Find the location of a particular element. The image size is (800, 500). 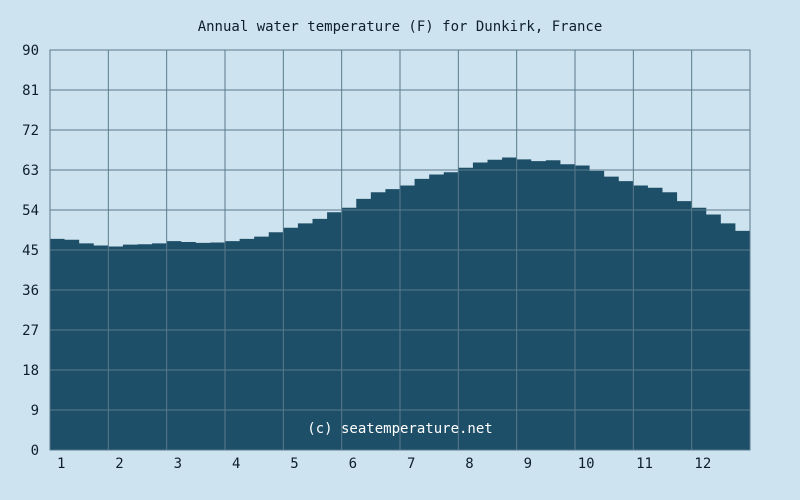

y-tick-label: 63 is located at coordinates (30, 171).